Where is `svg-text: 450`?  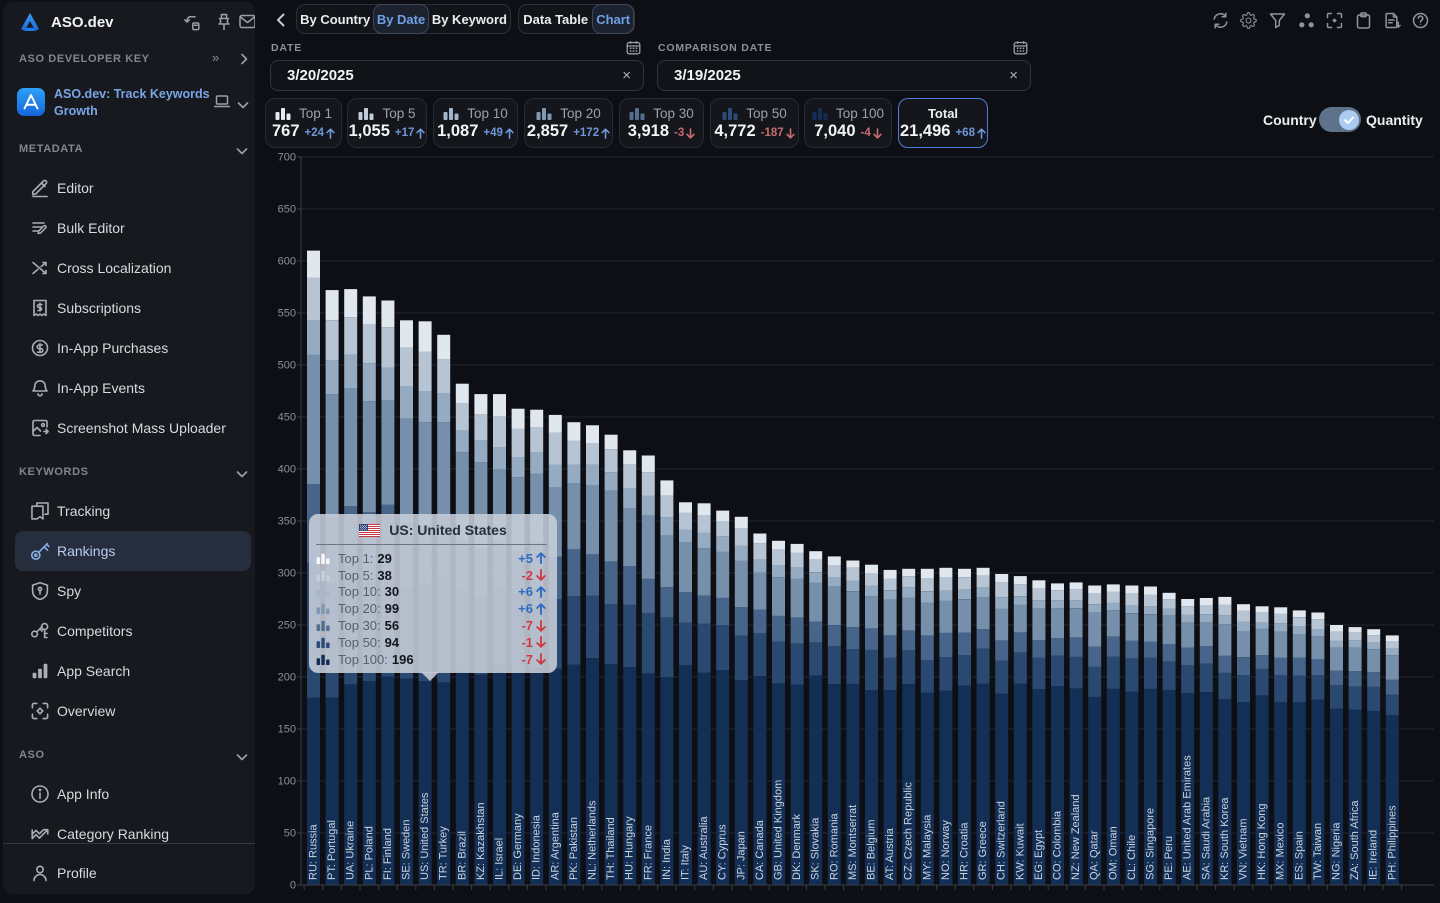
svg-text: 450 is located at coordinates (287, 418).